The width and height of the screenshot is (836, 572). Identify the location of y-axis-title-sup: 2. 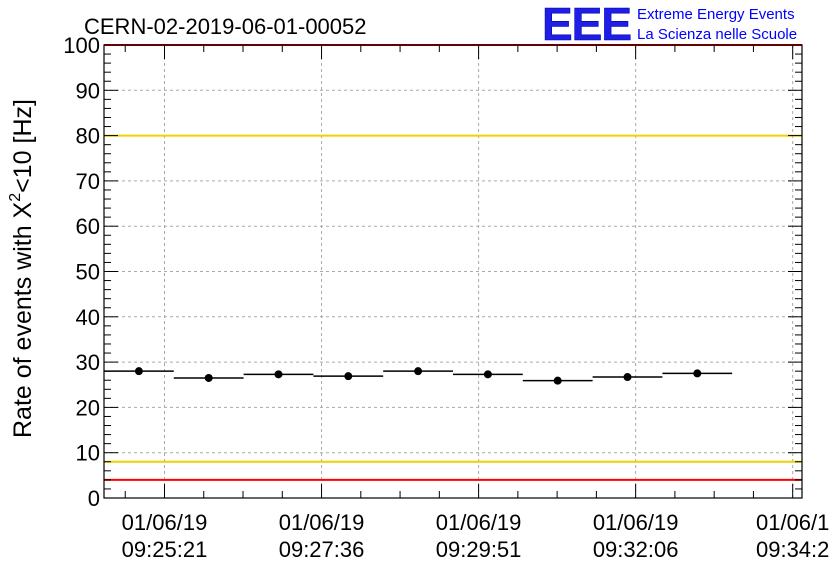
(15, 197).